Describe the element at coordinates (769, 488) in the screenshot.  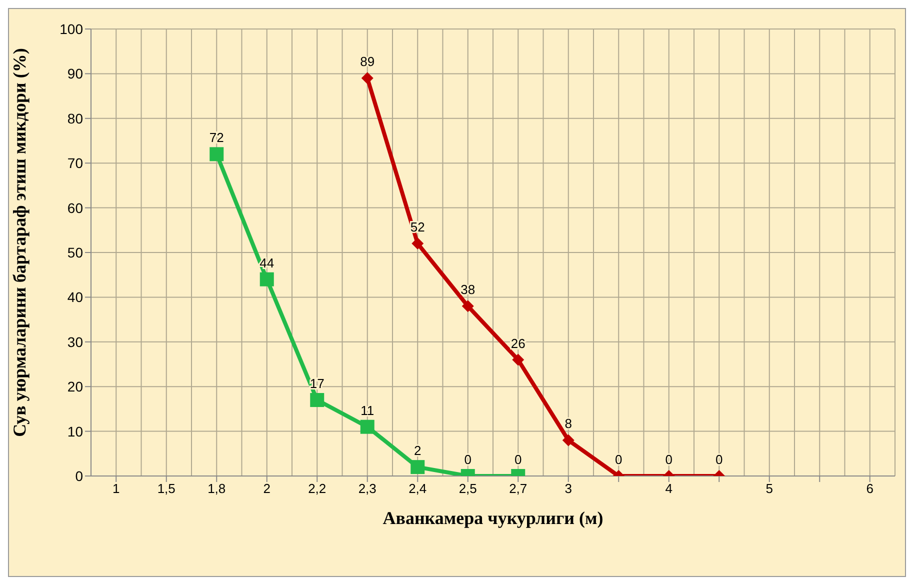
I see `x-tick-label: 5` at that location.